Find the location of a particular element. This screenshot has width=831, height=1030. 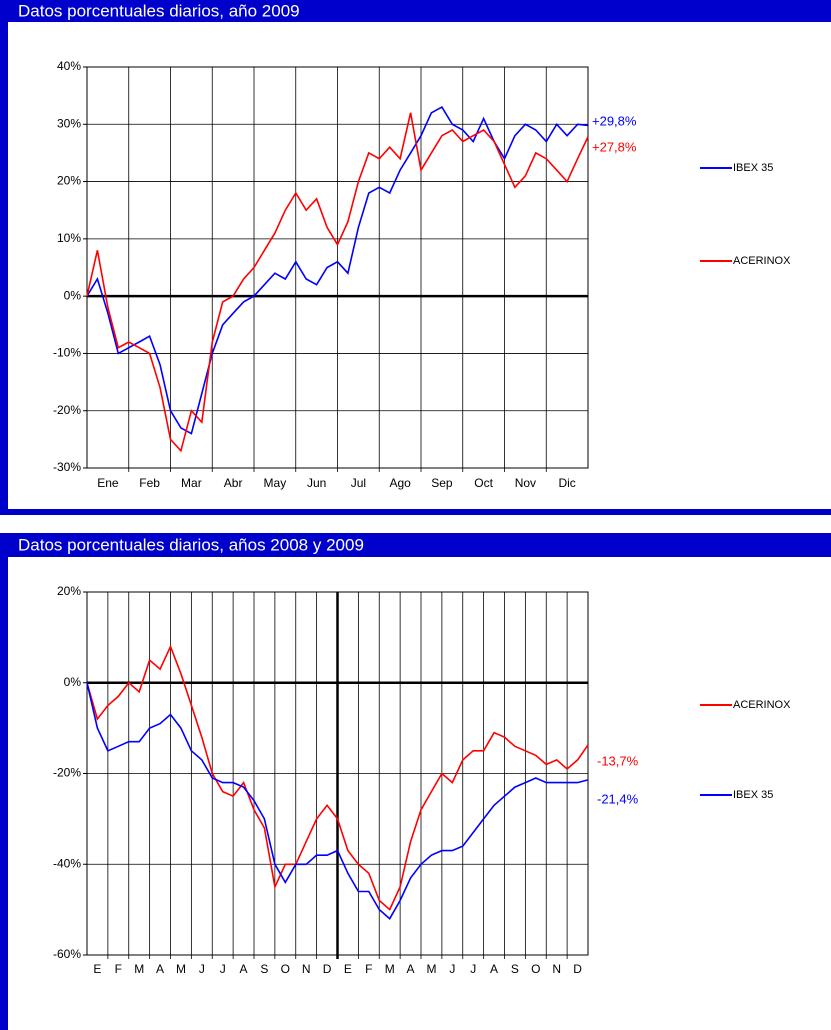

y-tick-label: -30% is located at coordinates (67, 467).